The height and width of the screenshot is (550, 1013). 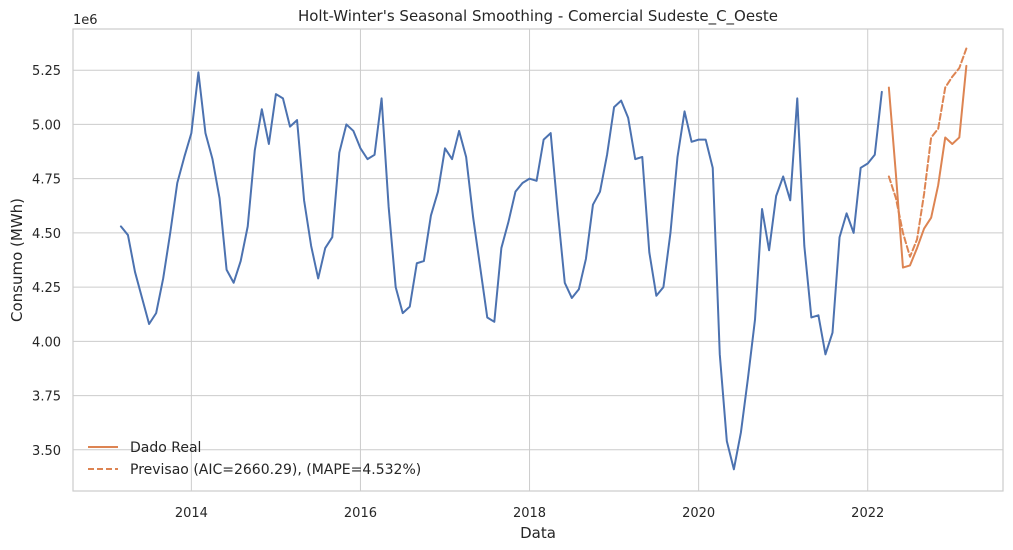 I want to click on legend-label-previsao: Previsao (AIC=2660.29), (MAPE=4.532%), so click(x=275, y=470).